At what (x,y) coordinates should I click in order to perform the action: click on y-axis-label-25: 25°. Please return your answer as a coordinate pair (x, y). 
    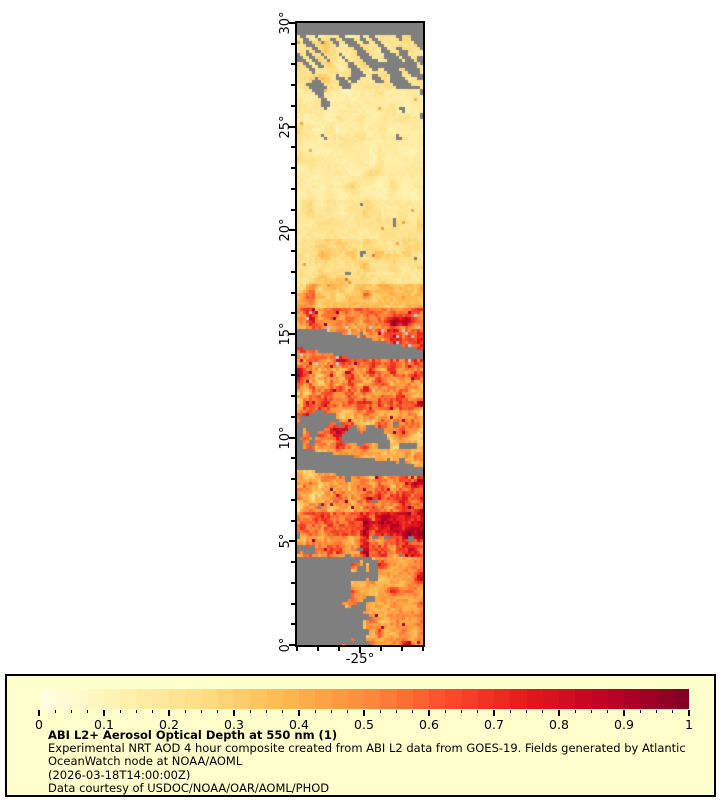
    Looking at the image, I should click on (285, 127).